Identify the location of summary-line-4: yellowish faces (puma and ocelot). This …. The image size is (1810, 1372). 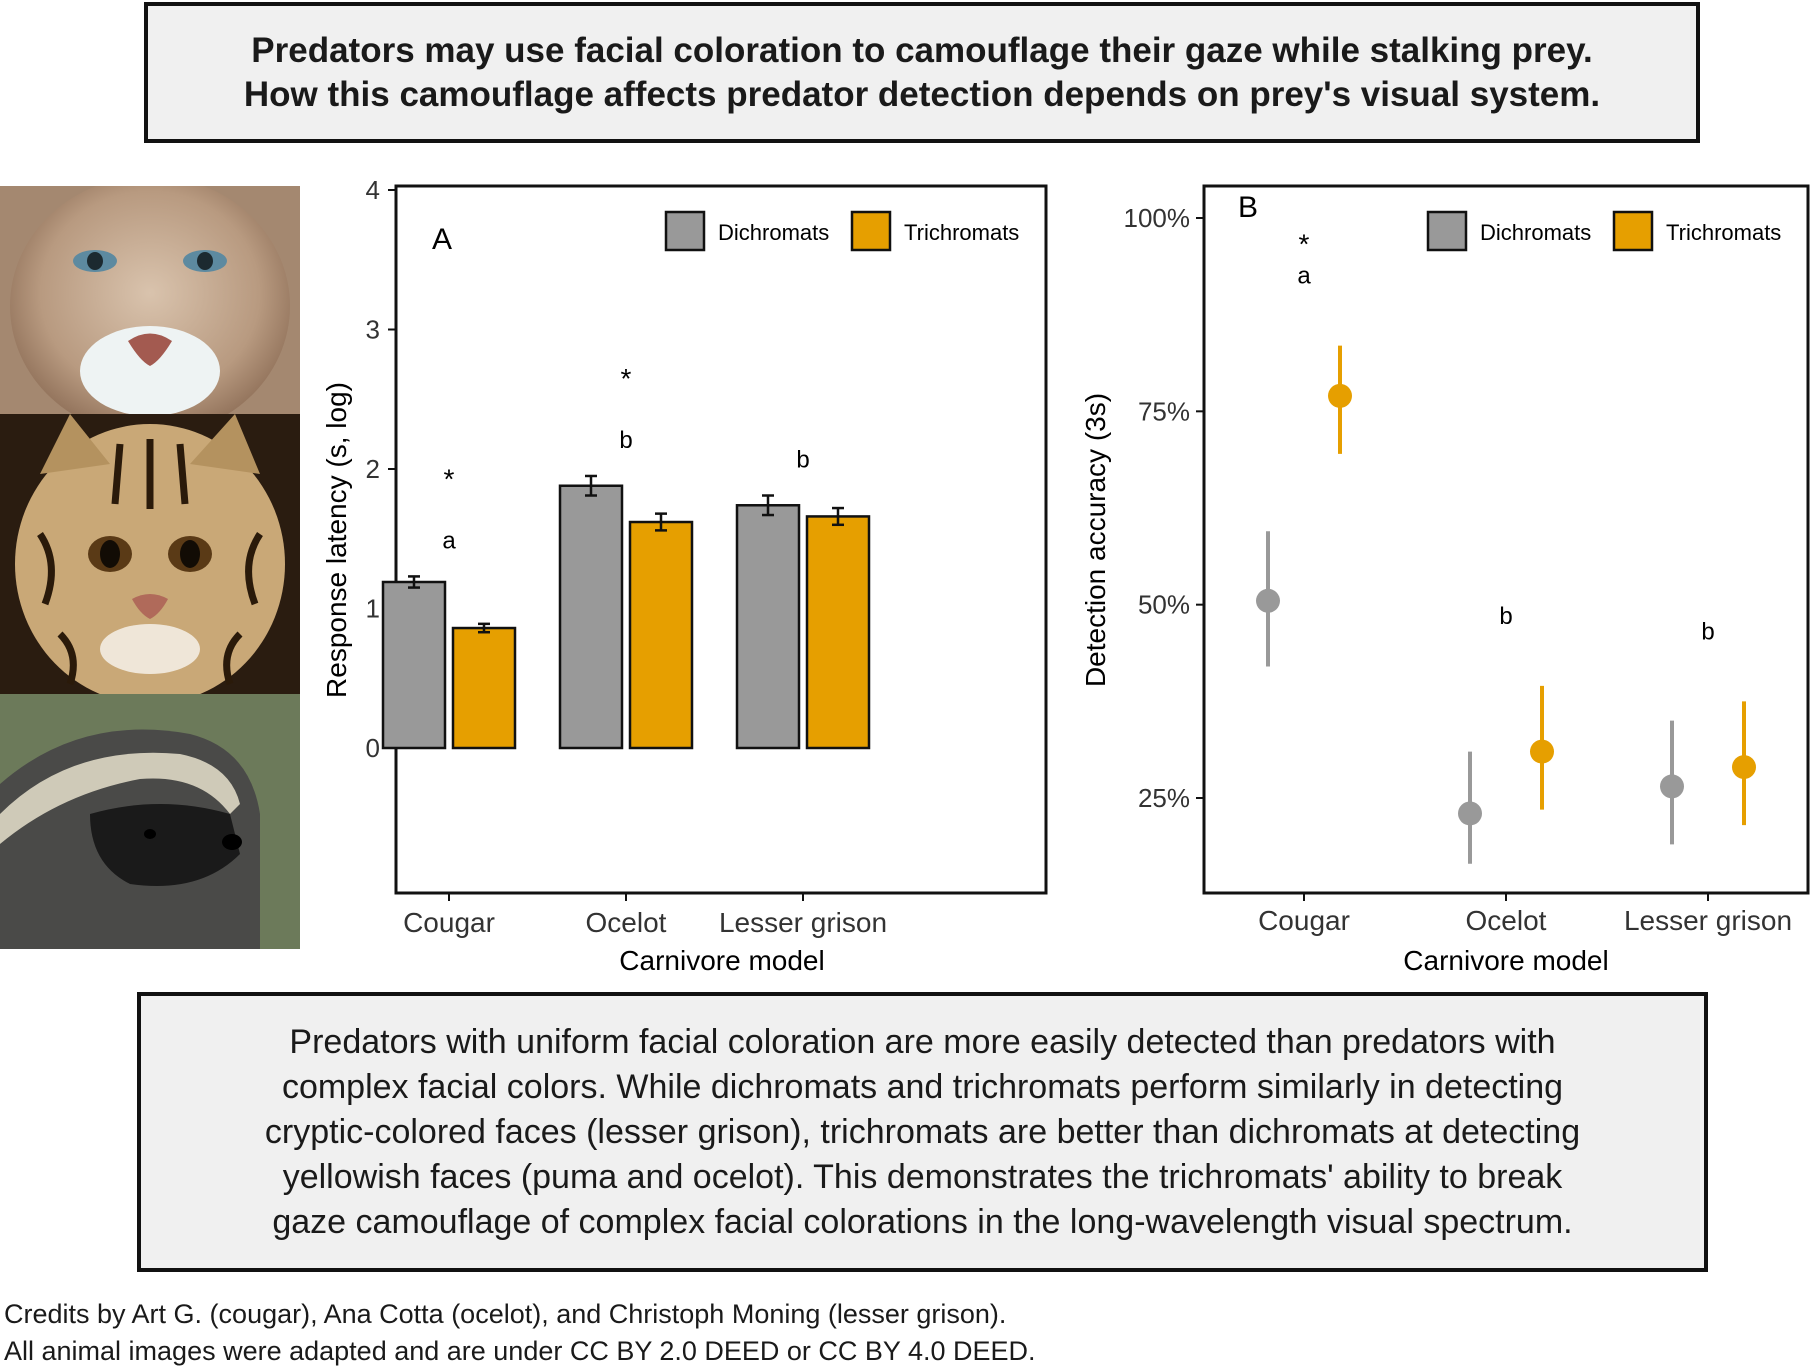
(922, 1176).